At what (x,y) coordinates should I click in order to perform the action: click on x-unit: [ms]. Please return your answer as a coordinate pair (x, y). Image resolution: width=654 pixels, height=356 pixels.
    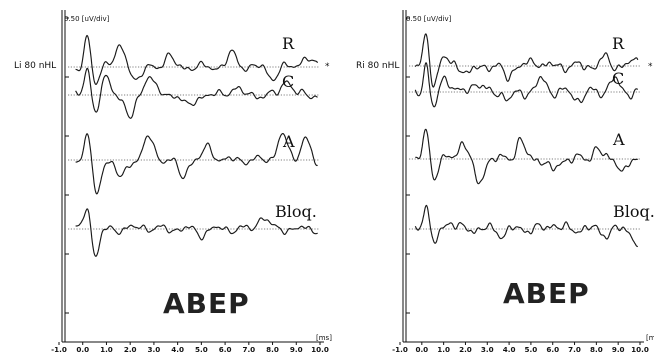
    Looking at the image, I should click on (324, 338).